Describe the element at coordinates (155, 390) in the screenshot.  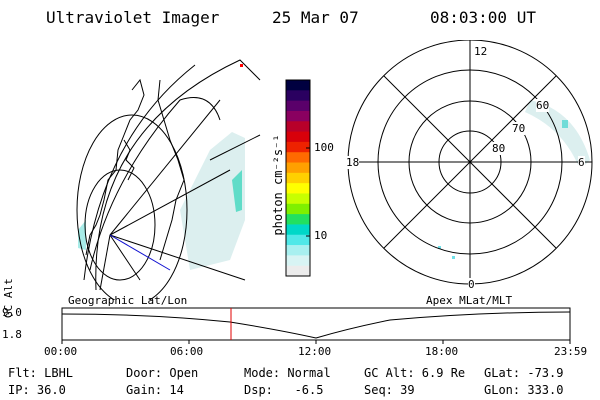
I see `info-gain: Gain: 14` at that location.